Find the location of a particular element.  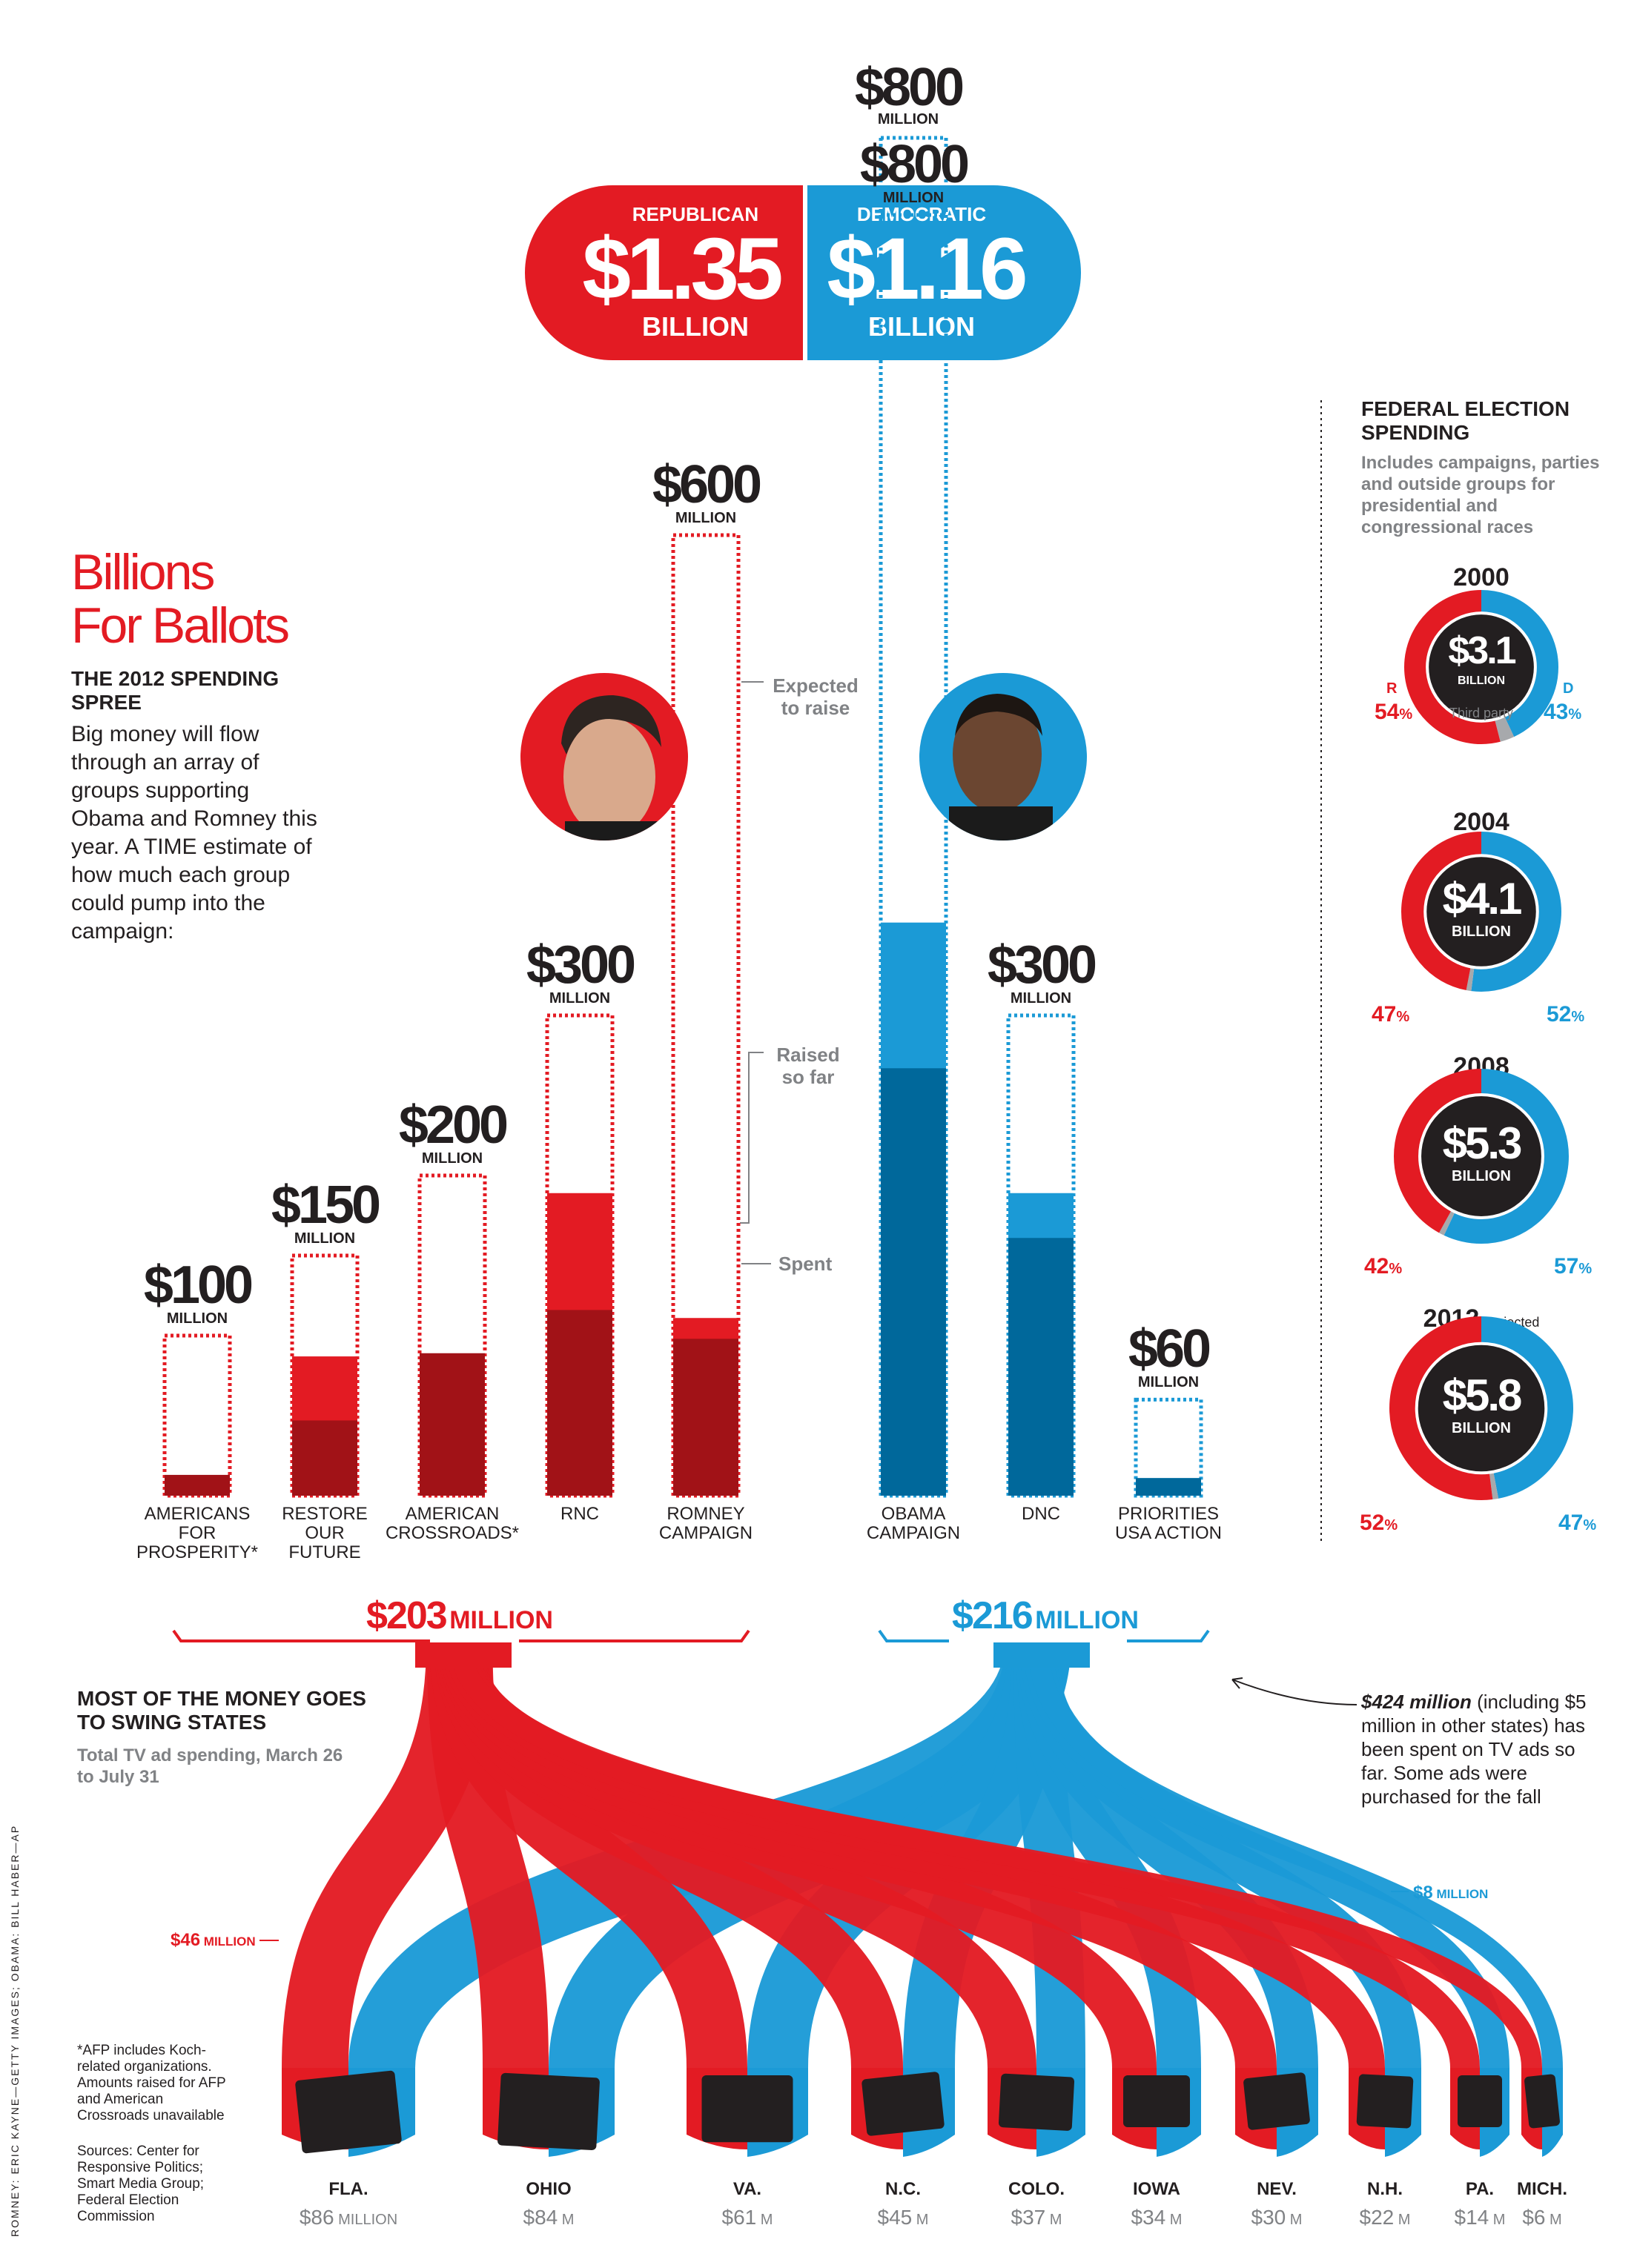

bar-category-line: PROSPERITY* is located at coordinates (197, 1552).